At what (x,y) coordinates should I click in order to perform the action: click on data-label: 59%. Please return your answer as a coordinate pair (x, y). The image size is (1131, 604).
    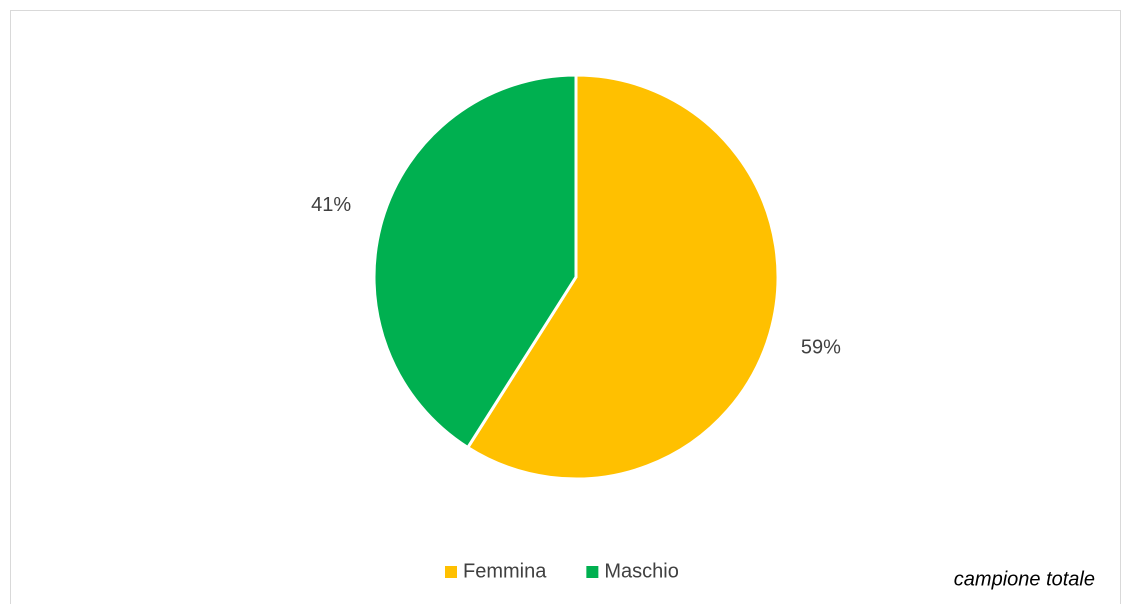
    Looking at the image, I should click on (821, 347).